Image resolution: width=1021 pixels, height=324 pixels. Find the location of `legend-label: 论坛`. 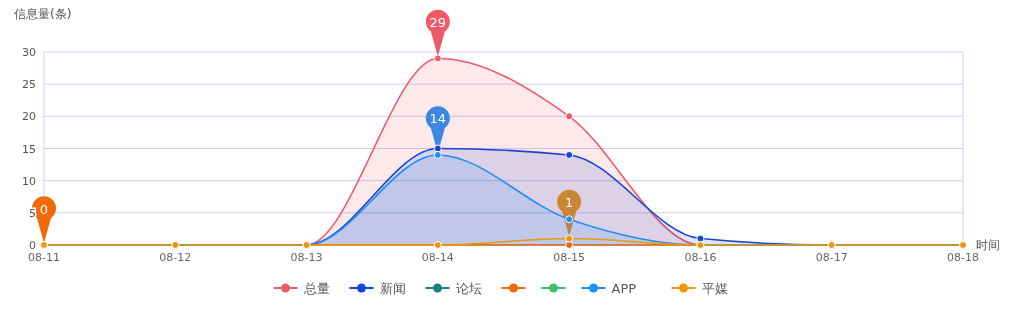

legend-label: 论坛 is located at coordinates (468, 288).